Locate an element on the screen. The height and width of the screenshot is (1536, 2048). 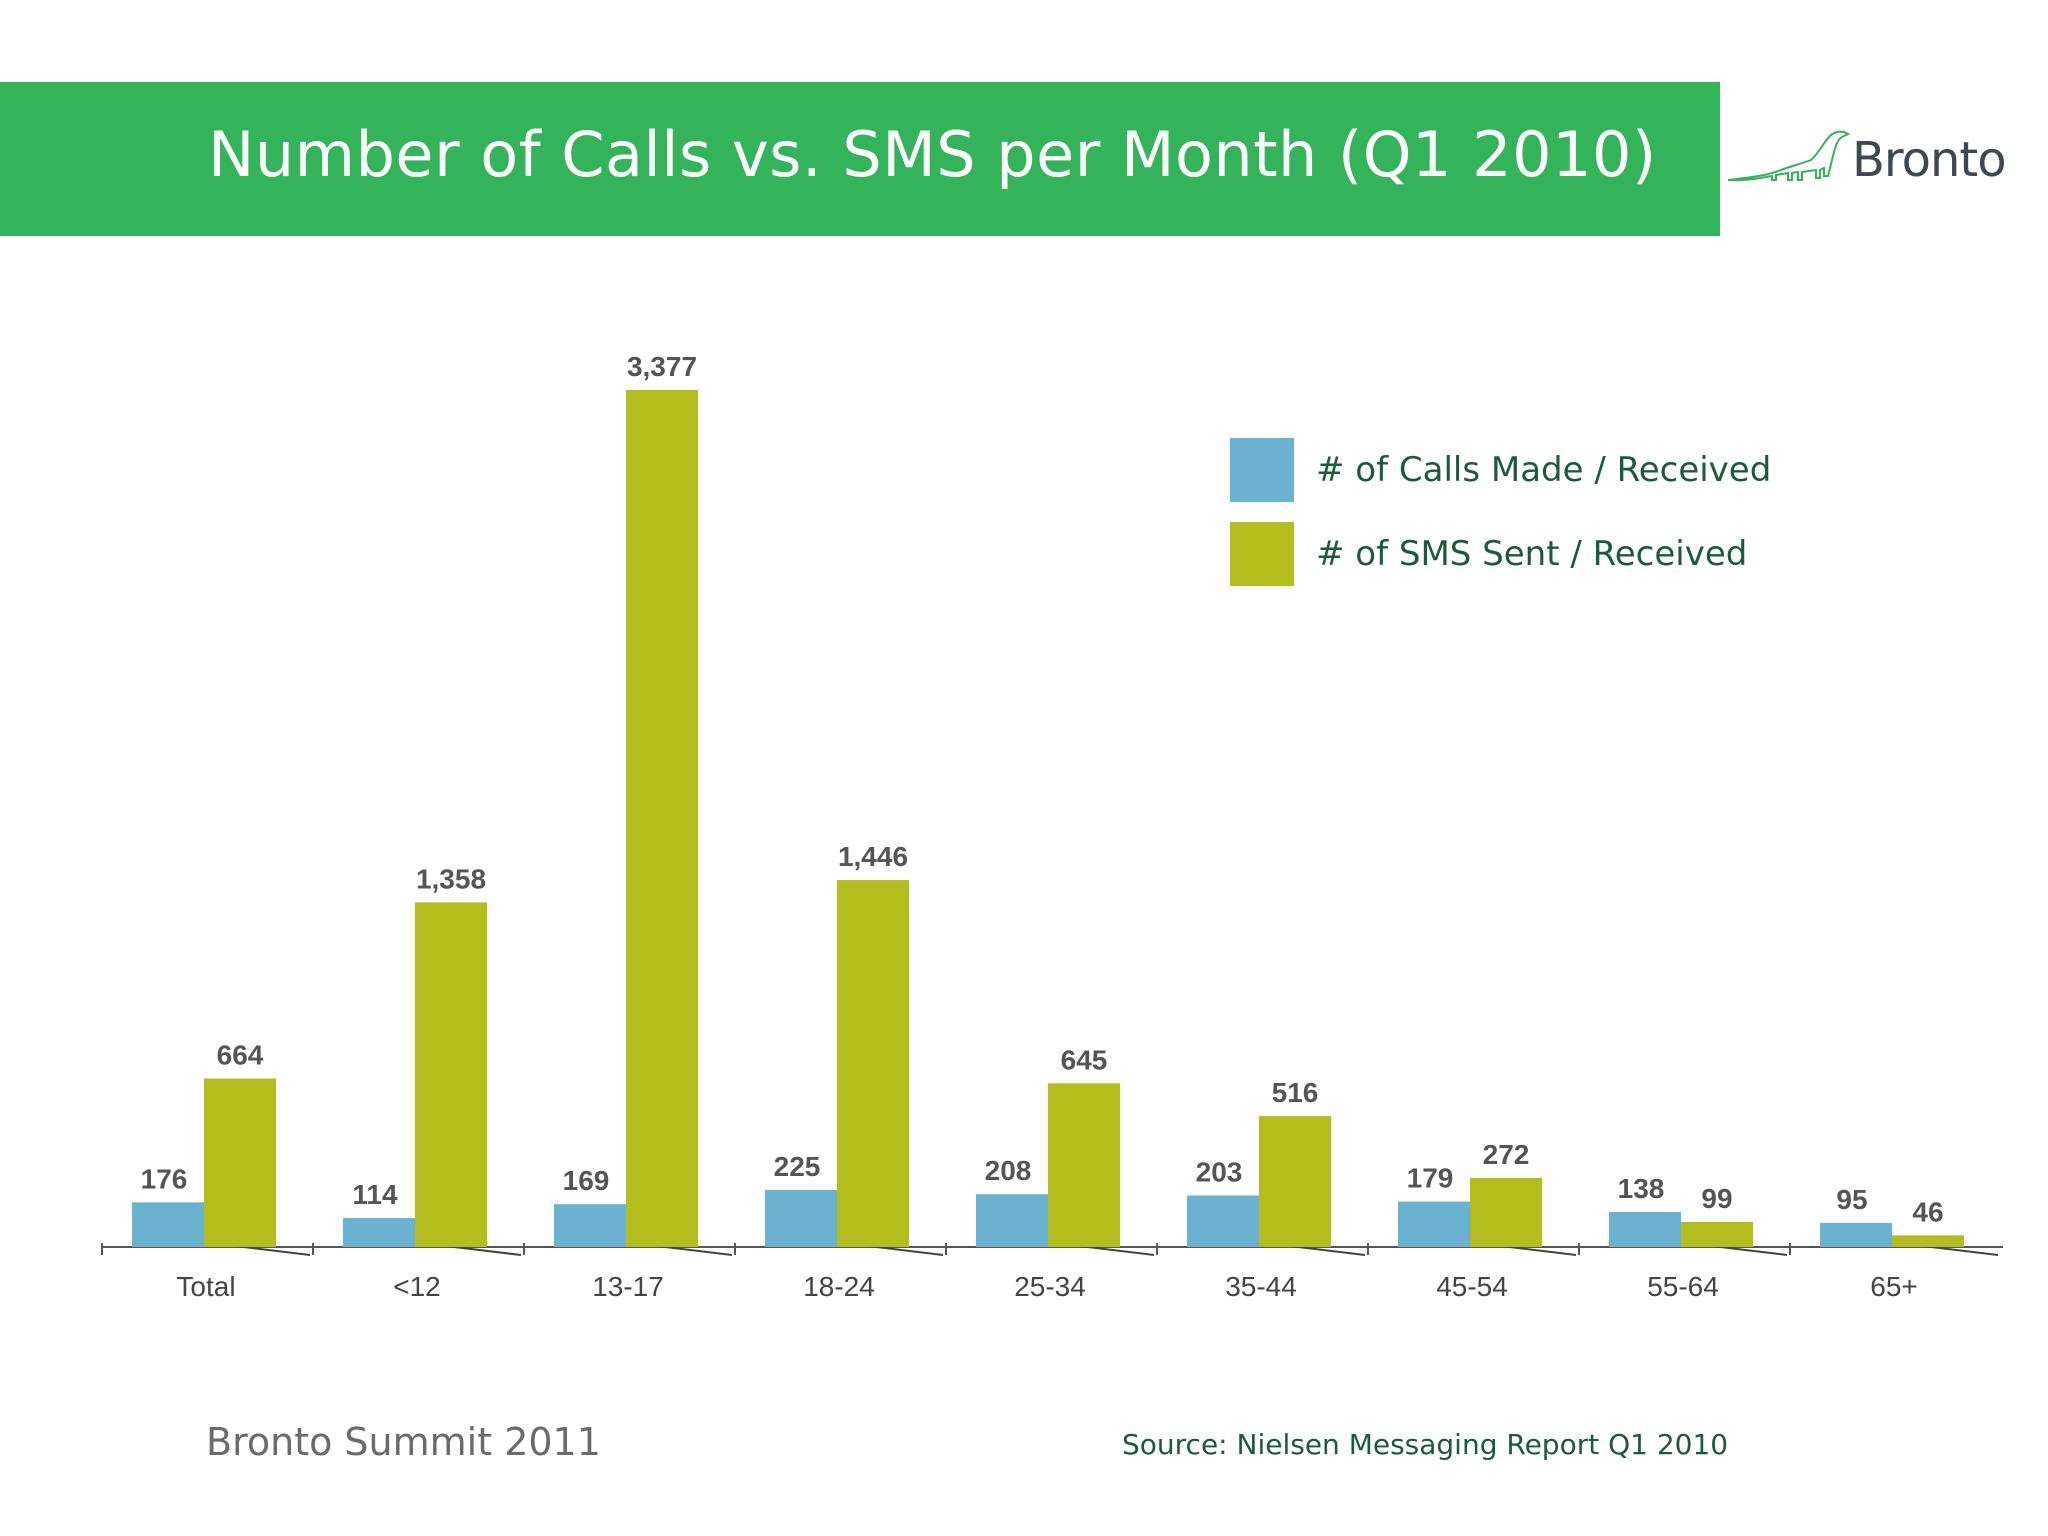
data-label-sms: 46 is located at coordinates (1927, 1211).